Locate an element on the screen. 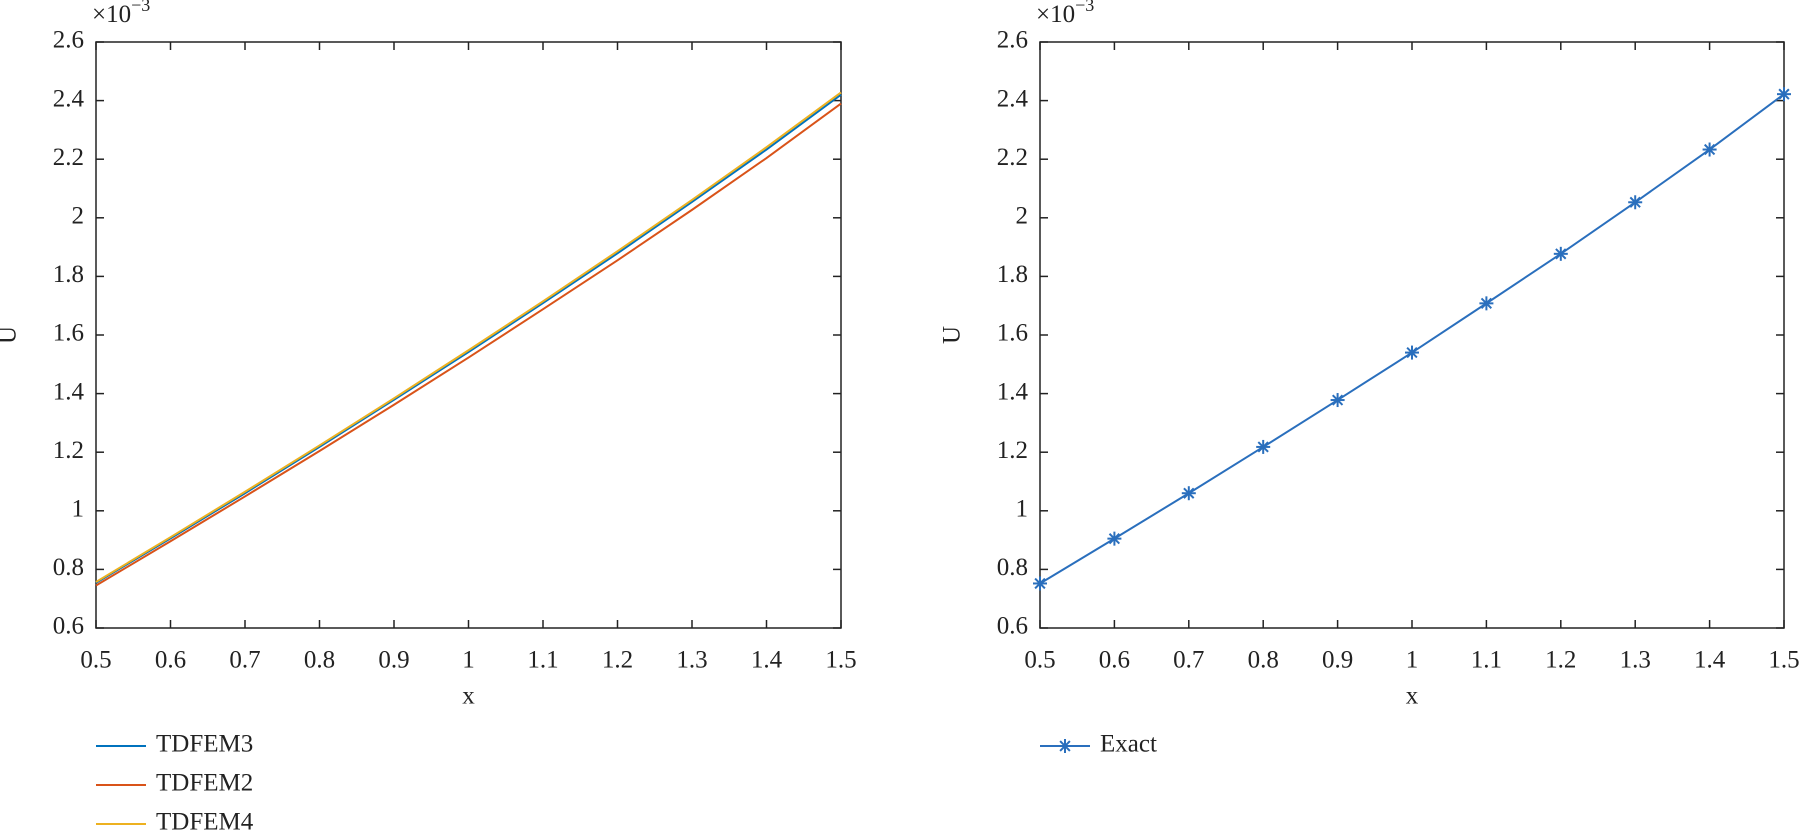 The height and width of the screenshot is (834, 1800). legend-label: TDFEM3 is located at coordinates (204, 744).